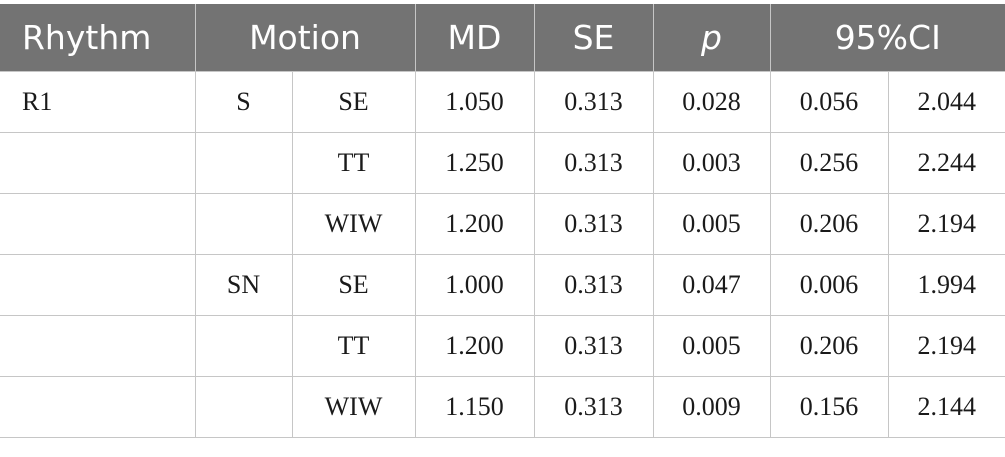 The width and height of the screenshot is (1005, 457). I want to click on cell-p: 0.047, so click(711, 285).